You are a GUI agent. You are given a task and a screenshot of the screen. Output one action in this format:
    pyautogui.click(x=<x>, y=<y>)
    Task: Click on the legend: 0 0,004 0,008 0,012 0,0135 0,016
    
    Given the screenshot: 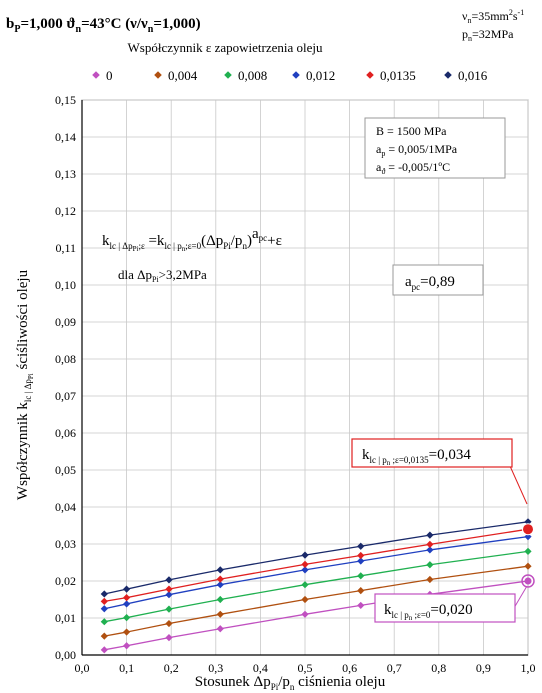 What is the action you would take?
    pyautogui.click(x=290, y=75)
    